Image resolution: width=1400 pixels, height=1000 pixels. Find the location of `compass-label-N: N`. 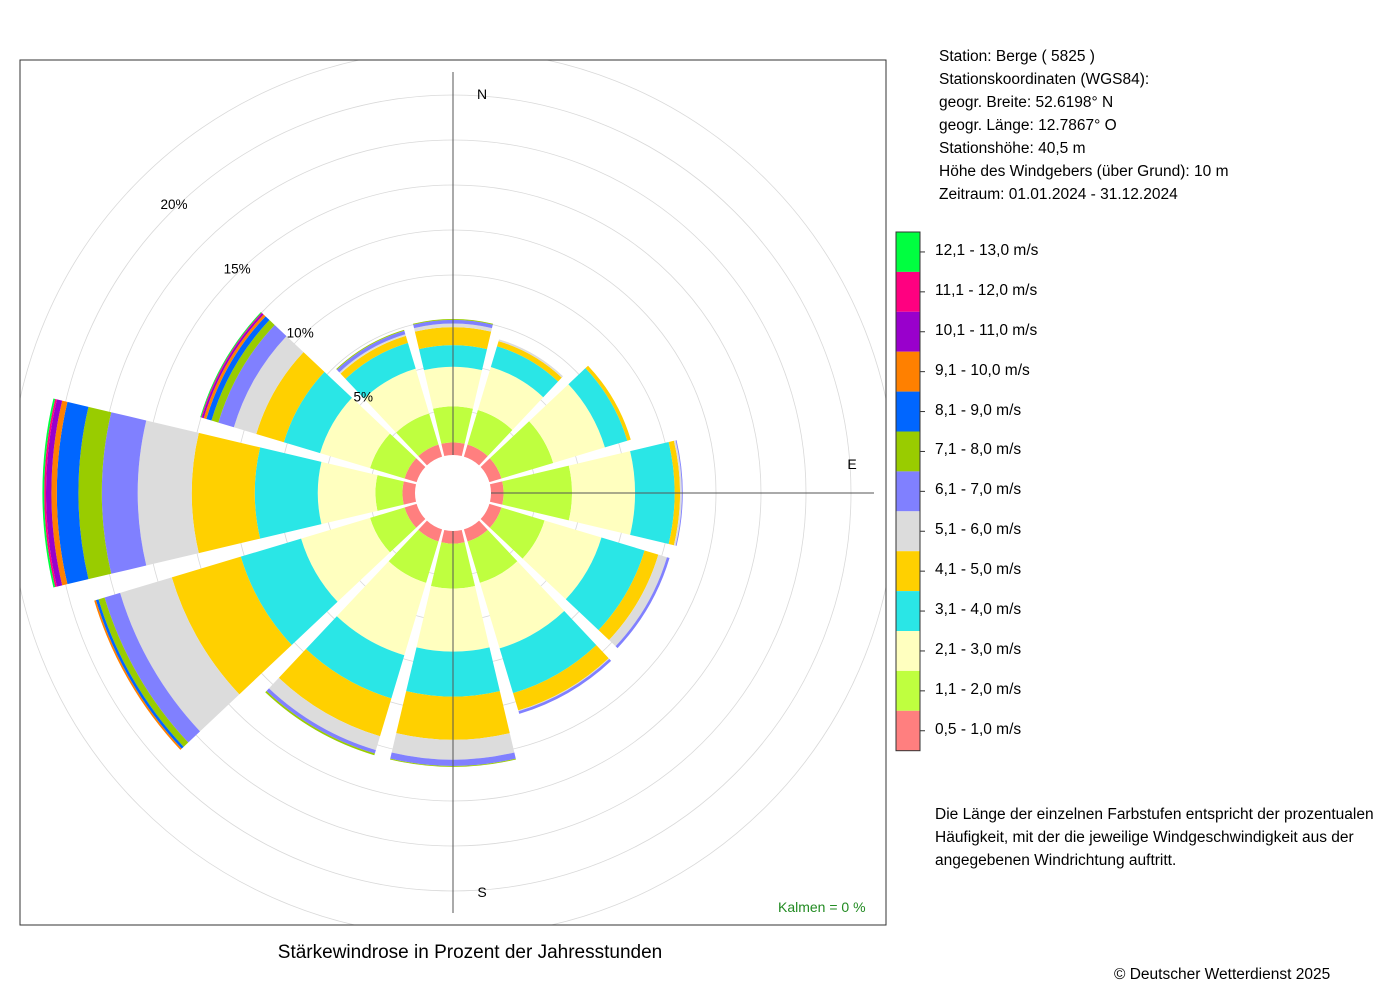

compass-label-N: N is located at coordinates (482, 94).